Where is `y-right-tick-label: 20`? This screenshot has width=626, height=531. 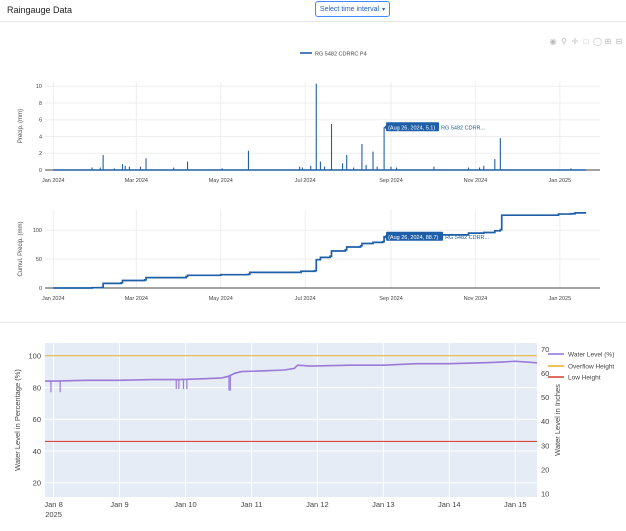 y-right-tick-label: 20 is located at coordinates (545, 469).